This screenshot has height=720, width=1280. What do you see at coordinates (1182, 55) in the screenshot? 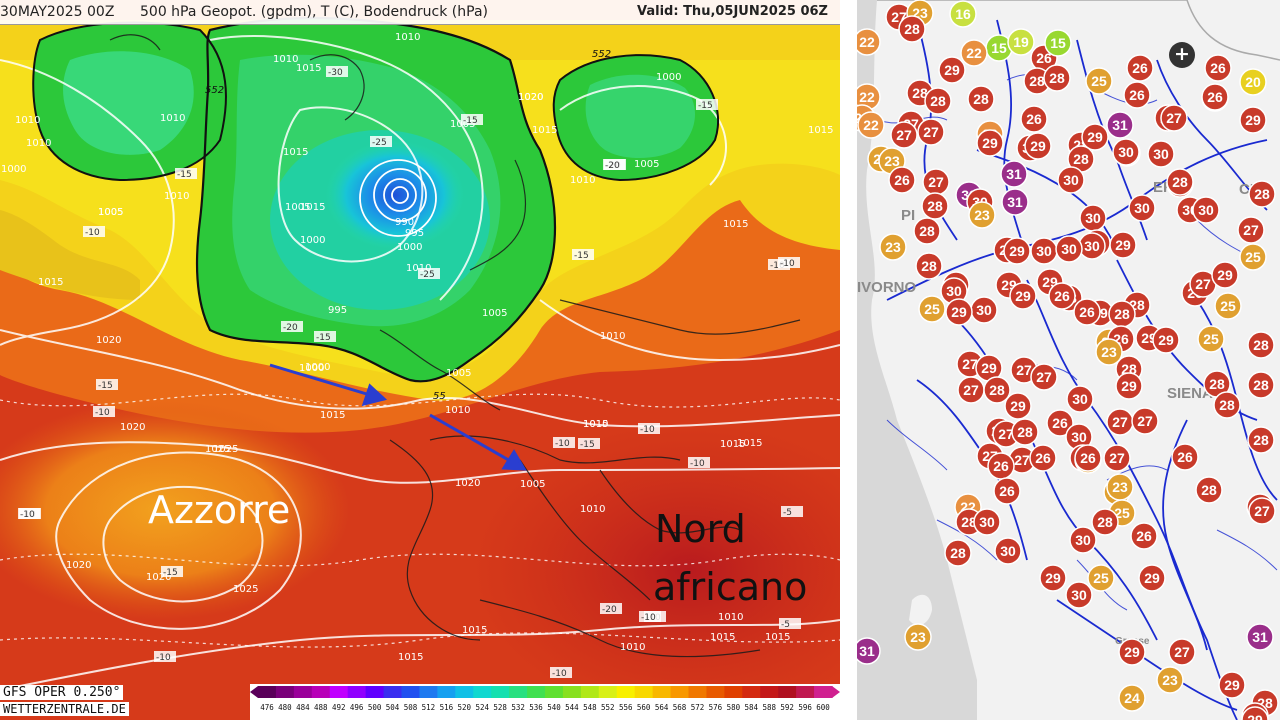
I see `zoom-in-button: +` at bounding box center [1182, 55].